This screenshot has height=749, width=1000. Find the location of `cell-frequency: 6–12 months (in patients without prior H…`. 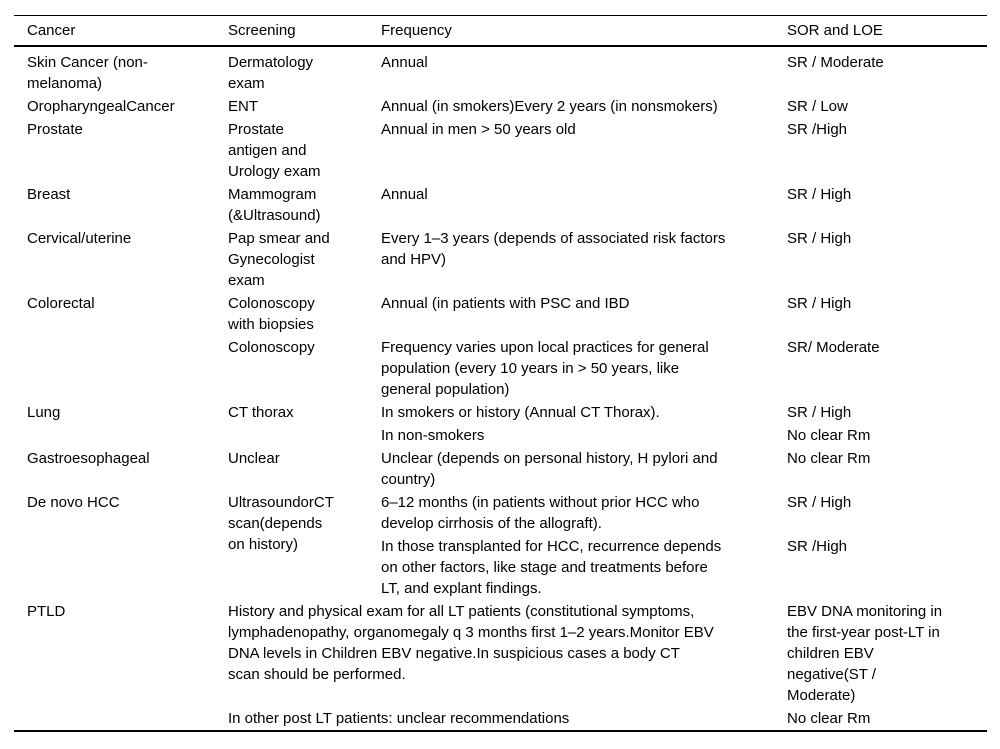

cell-frequency: 6–12 months (in patients without prior H… is located at coordinates (540, 513).